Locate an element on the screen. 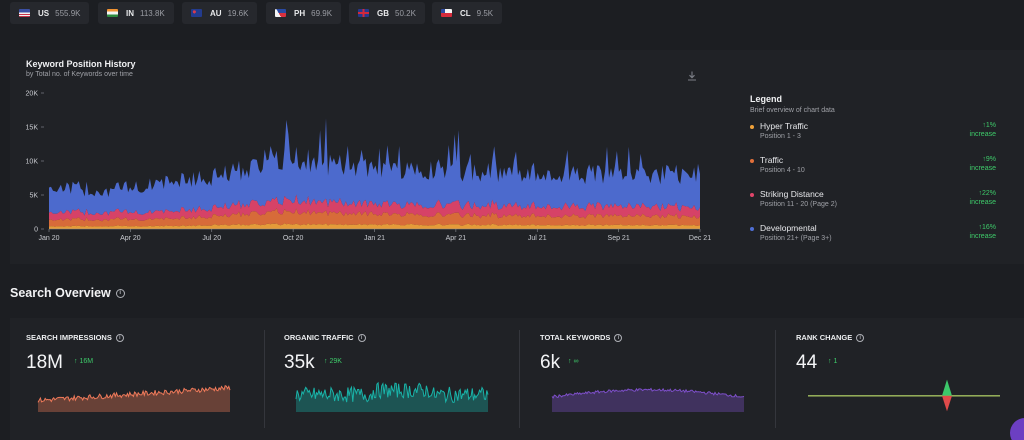  country-keyword-count: 50.2K is located at coordinates (405, 13).